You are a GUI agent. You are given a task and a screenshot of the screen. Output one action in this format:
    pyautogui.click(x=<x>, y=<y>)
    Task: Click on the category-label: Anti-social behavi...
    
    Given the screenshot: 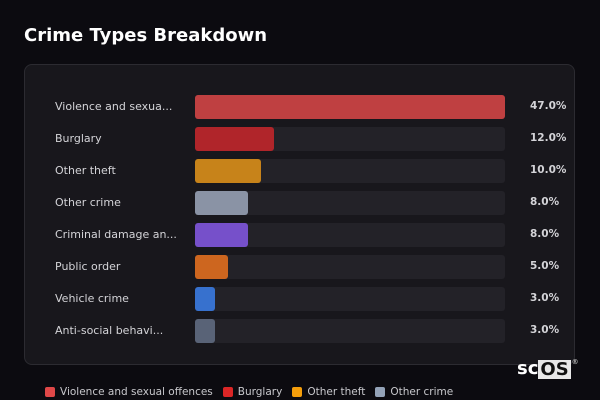 What is the action you would take?
    pyautogui.click(x=109, y=330)
    